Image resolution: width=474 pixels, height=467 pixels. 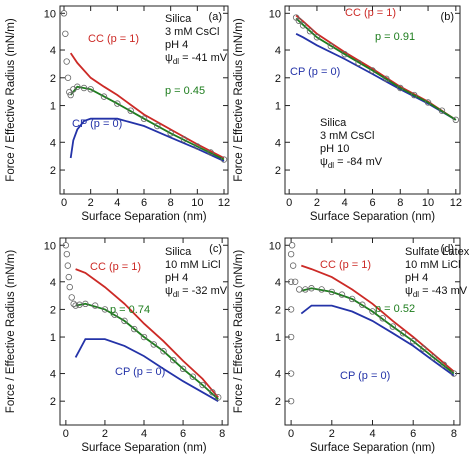 What do you see at coordinates (203, 58) in the screenshot?
I see `potential-value: = -41 mV` at bounding box center [203, 58].